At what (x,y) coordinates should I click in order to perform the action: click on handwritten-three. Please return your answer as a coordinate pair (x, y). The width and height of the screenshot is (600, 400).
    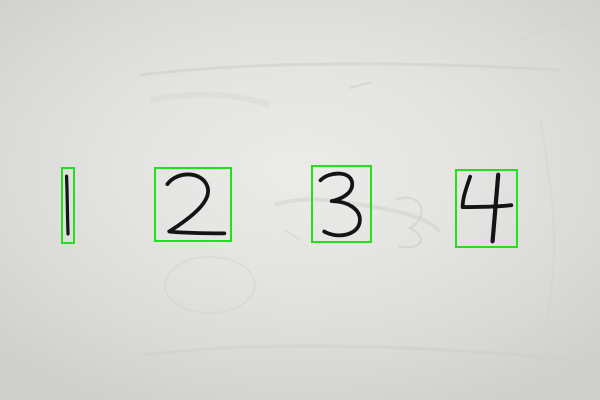
    Looking at the image, I should click on (340, 204).